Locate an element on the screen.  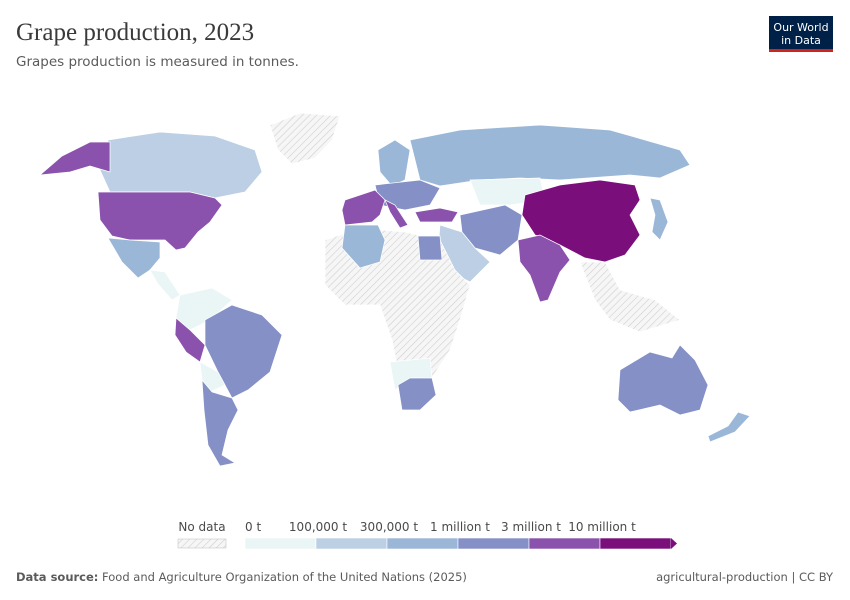
italy is located at coordinates (396, 214).